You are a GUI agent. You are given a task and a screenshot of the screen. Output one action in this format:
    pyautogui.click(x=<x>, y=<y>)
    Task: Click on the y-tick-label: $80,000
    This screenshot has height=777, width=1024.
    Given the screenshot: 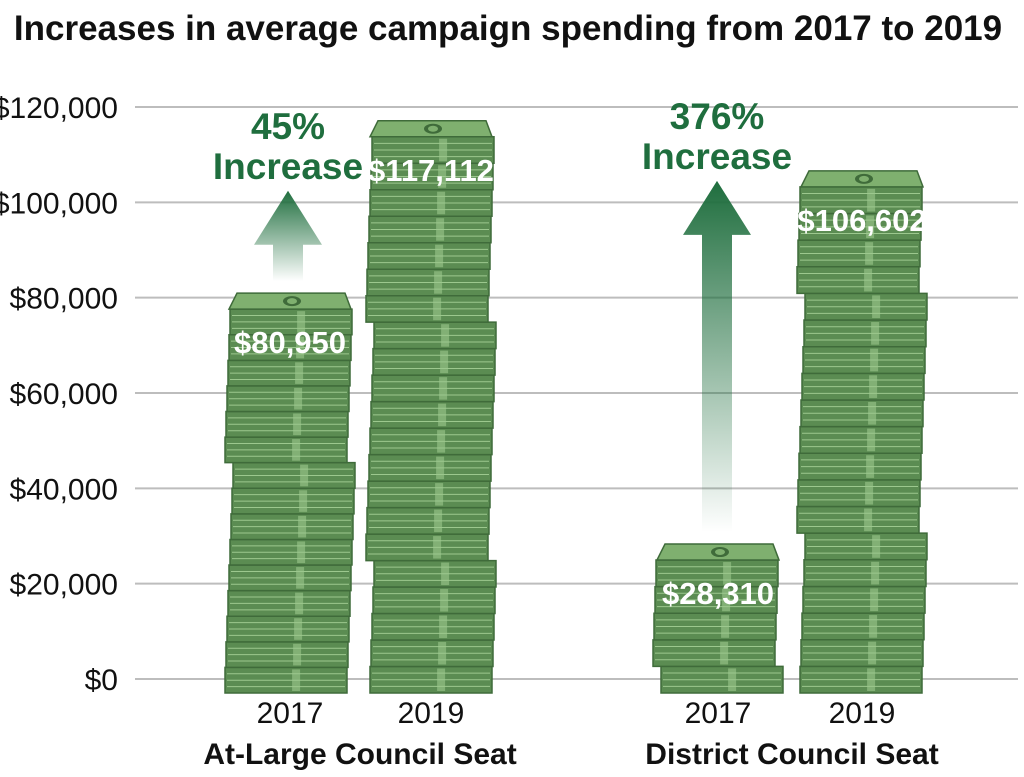 What is the action you would take?
    pyautogui.click(x=64, y=299)
    